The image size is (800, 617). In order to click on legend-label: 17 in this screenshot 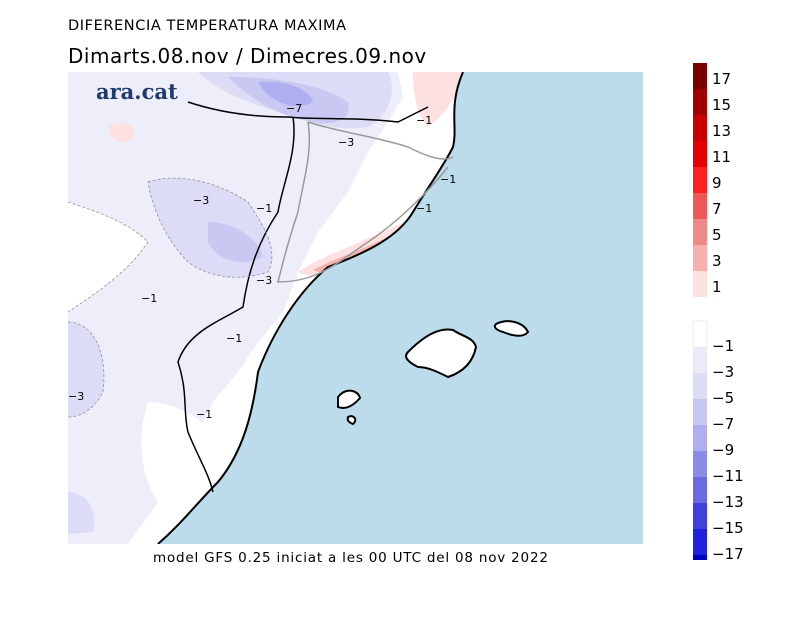, I will do `click(721, 79)`.